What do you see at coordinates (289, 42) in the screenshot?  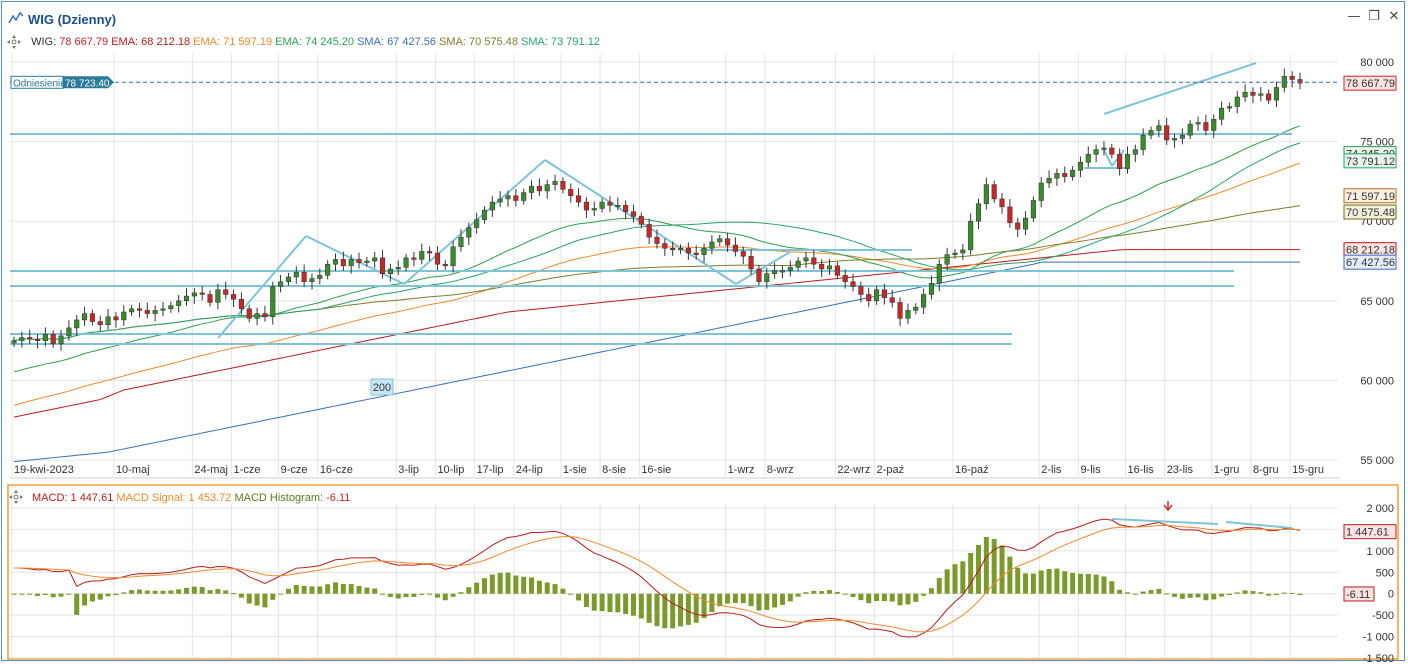 I see `ema3-label: EMA:` at bounding box center [289, 42].